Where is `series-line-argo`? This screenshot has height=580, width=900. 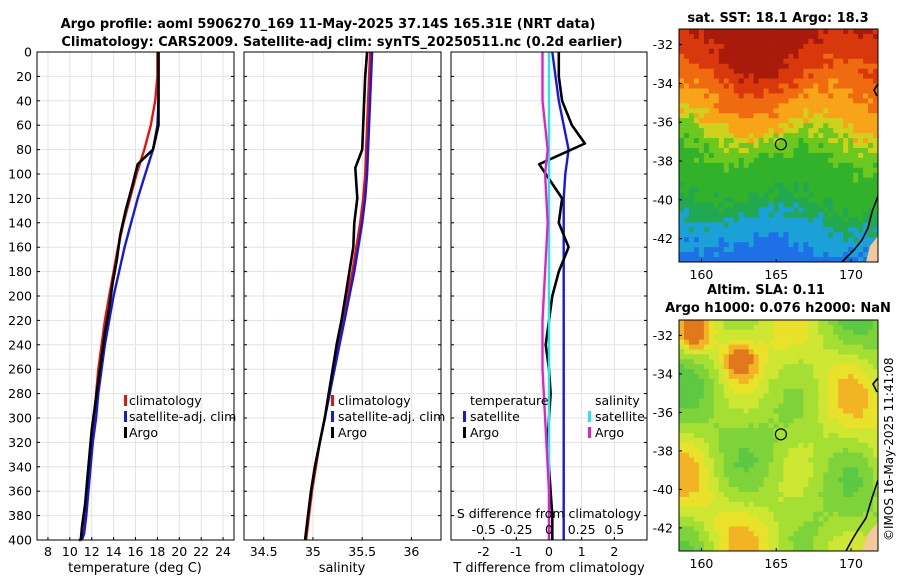
series-line-argo is located at coordinates (336, 296).